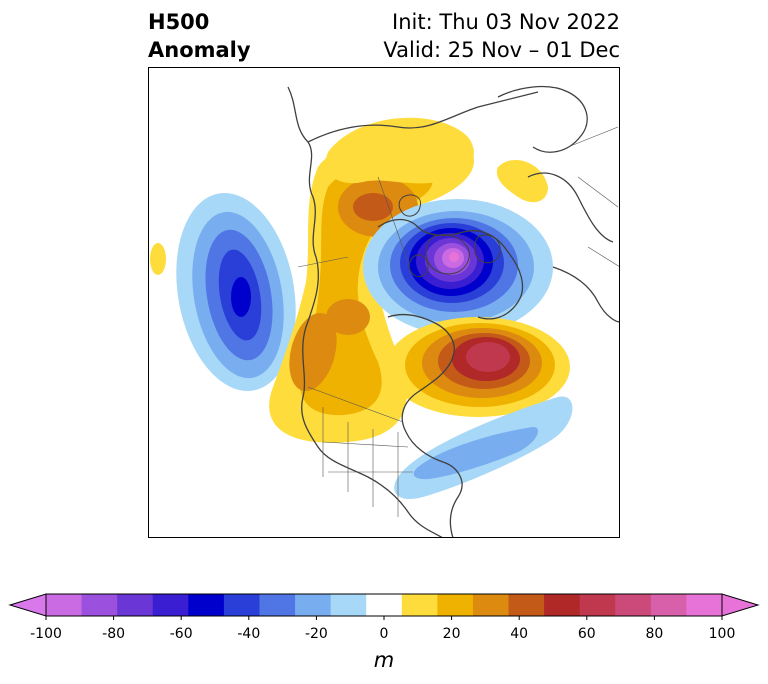 This screenshot has width=768, height=684. What do you see at coordinates (451, 634) in the screenshot?
I see `colorbar-tick-label: 20` at bounding box center [451, 634].